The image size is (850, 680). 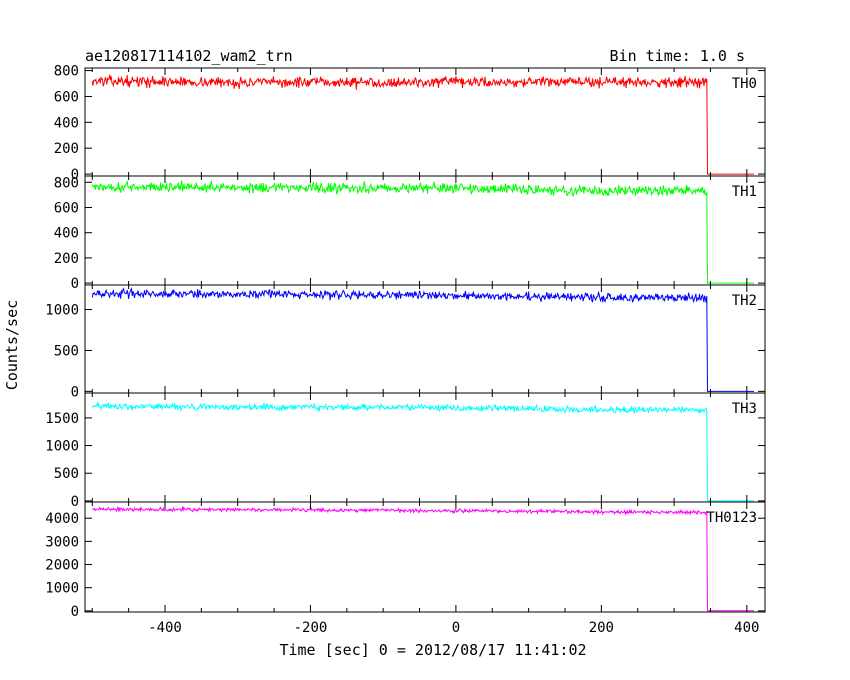 I want to click on panel-th3: 0 500 1000 1500 TH3, so click(x=405, y=451).